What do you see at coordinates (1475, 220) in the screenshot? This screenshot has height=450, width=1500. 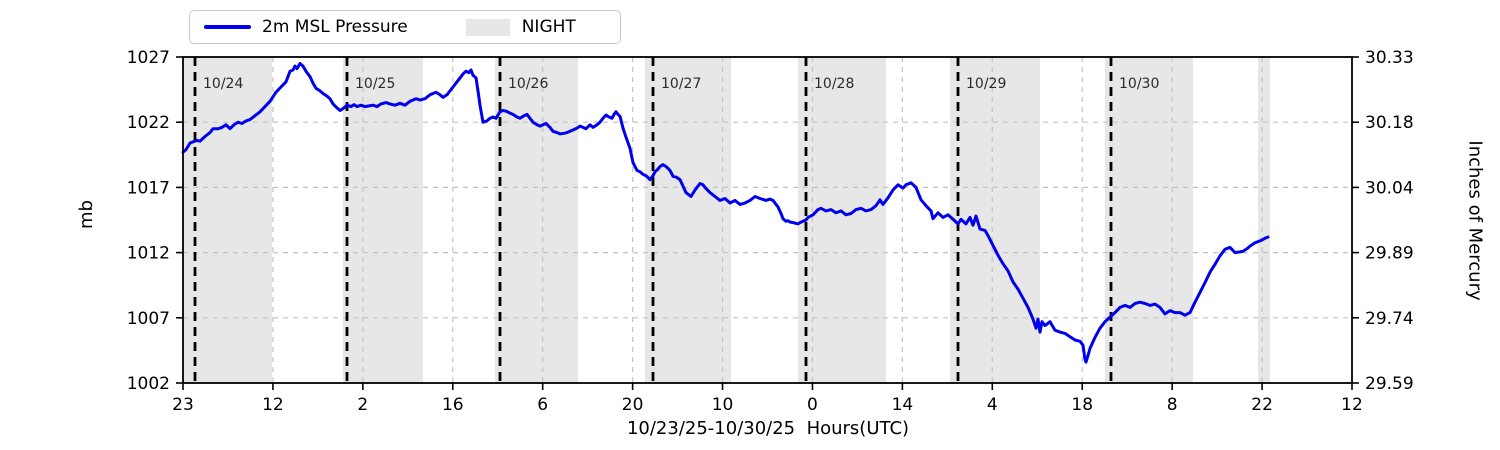 I see `y-axis-right-title: Inches of Mercury` at bounding box center [1475, 220].